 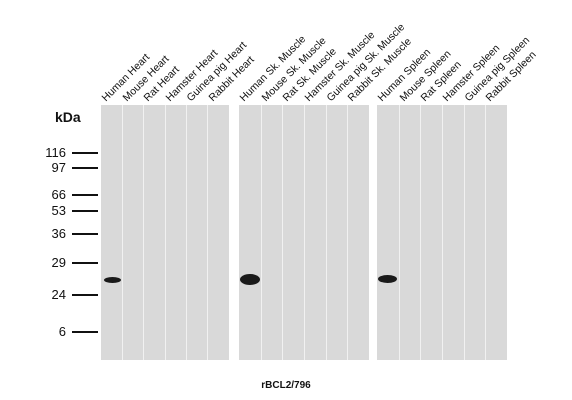 I want to click on blot-panel-heart, so click(x=165, y=232).